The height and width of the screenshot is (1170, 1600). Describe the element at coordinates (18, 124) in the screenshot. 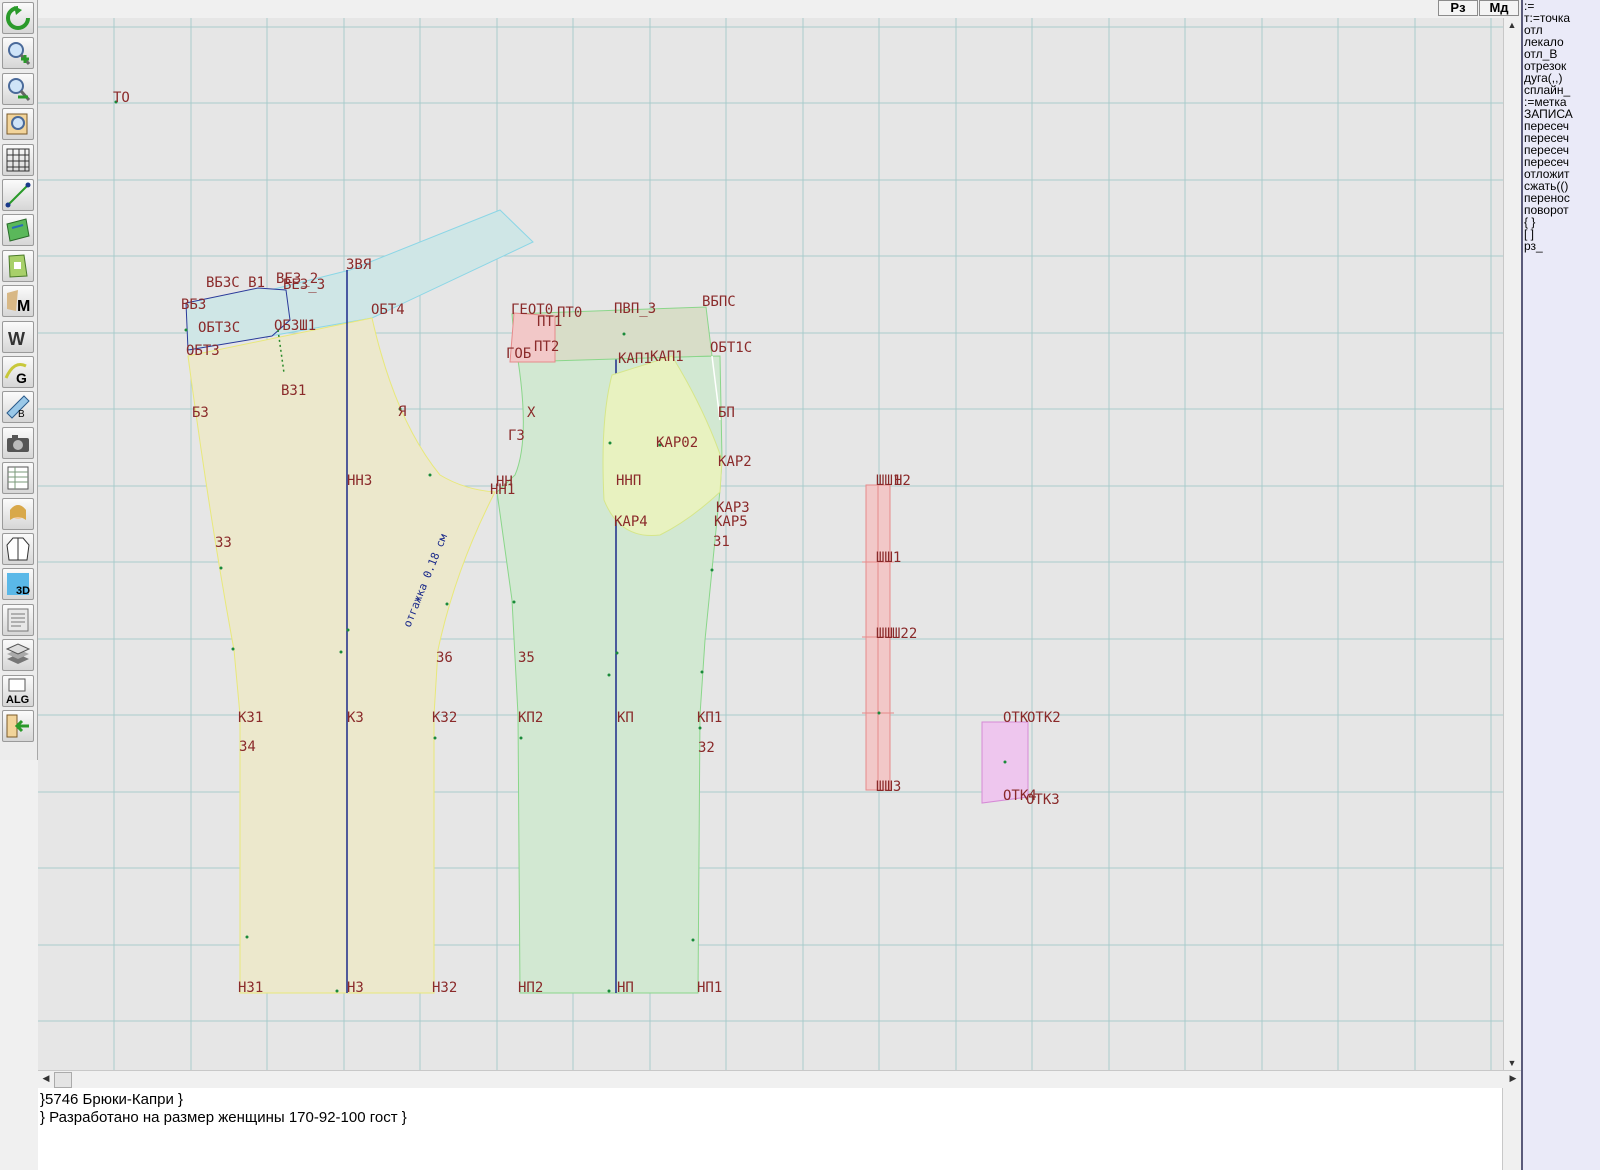

I see `zoom-fit-tool-button` at that location.